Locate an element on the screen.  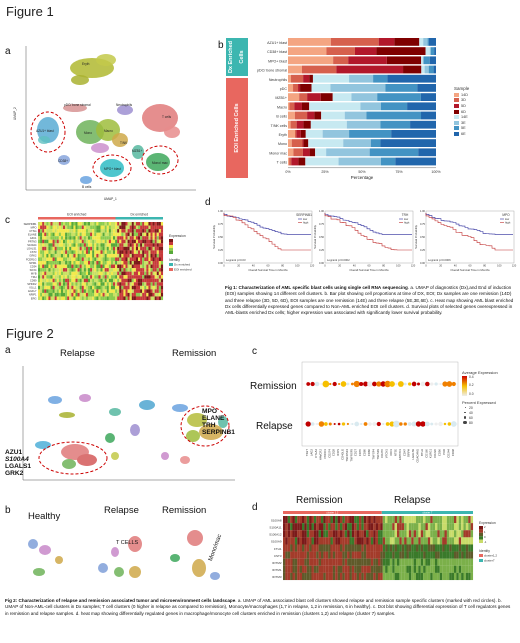
heat2-gene-label: S100A12 is located at coordinates (275, 535).